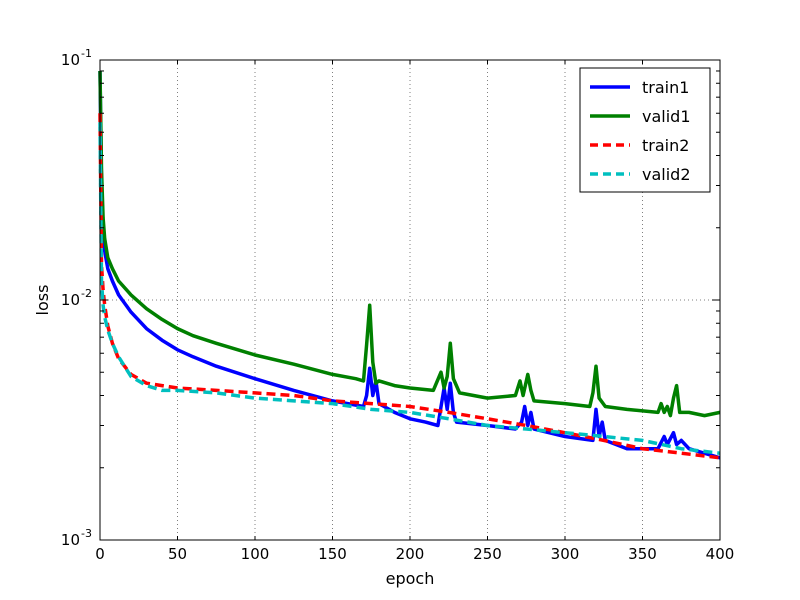 Image resolution: width=800 pixels, height=600 pixels. Describe the element at coordinates (86, 293) in the screenshot. I see `y-tick-label-exponent: -2` at that location.